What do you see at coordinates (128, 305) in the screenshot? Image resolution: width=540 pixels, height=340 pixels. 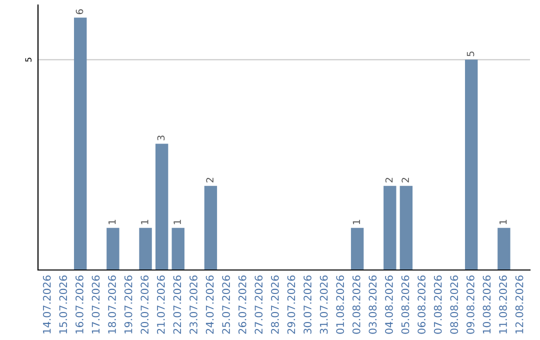 I see `x-tick-label: 19.07.2026` at bounding box center [128, 305].